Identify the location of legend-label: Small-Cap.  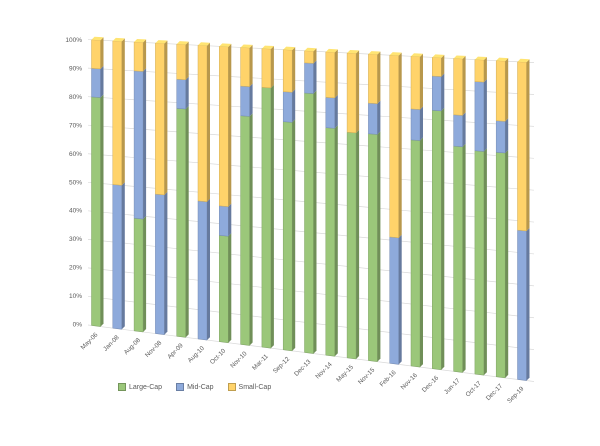
(255, 387).